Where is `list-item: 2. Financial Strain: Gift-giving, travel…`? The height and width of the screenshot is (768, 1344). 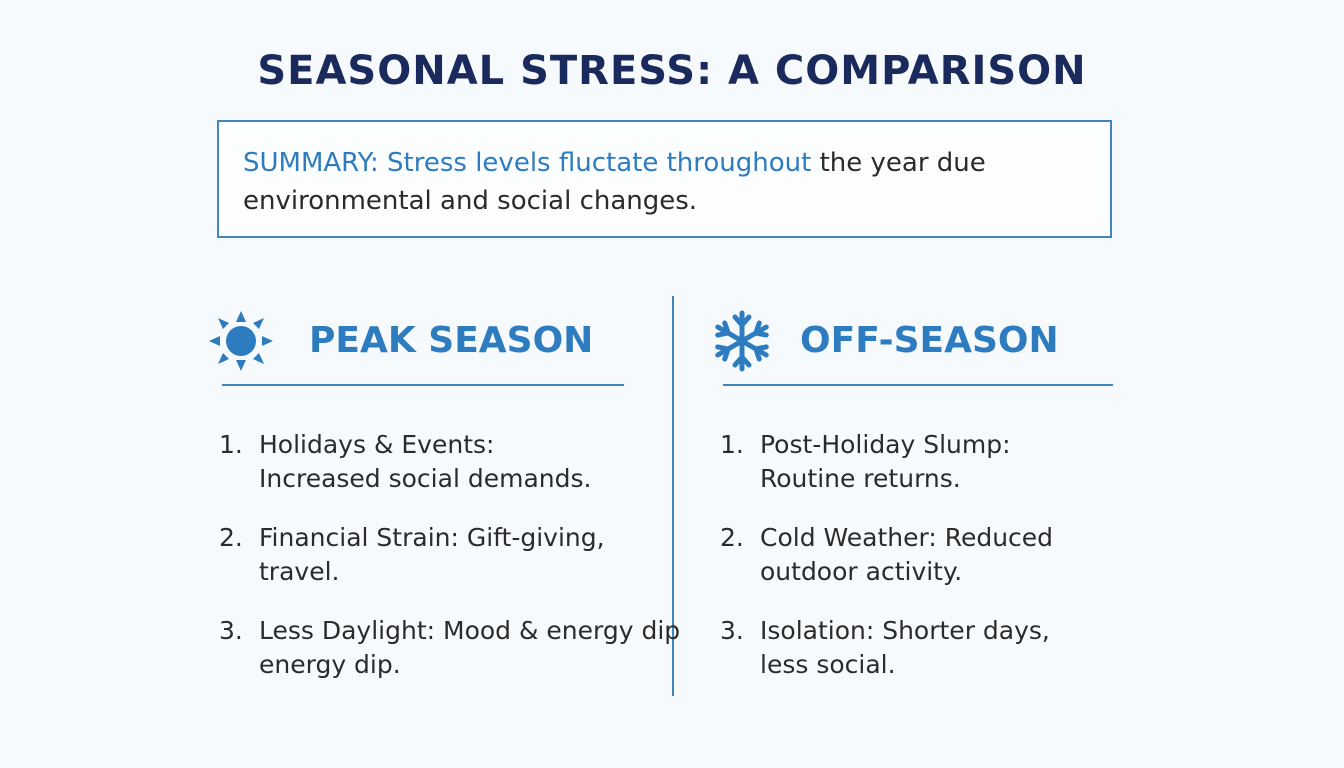 list-item: 2. Financial Strain: Gift-giving, travel… is located at coordinates (459, 555).